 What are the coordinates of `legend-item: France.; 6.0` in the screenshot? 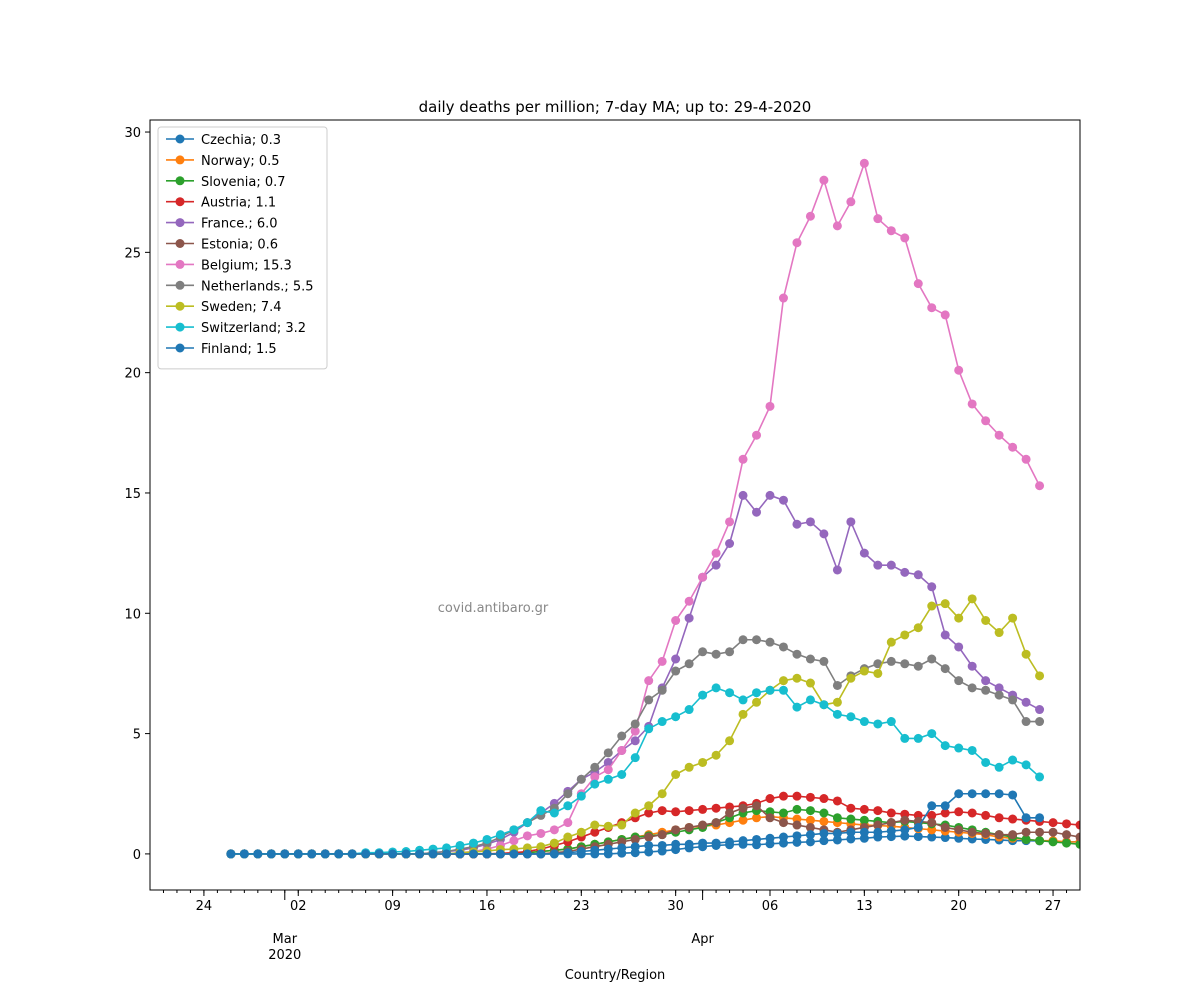 It's located at (222, 224).